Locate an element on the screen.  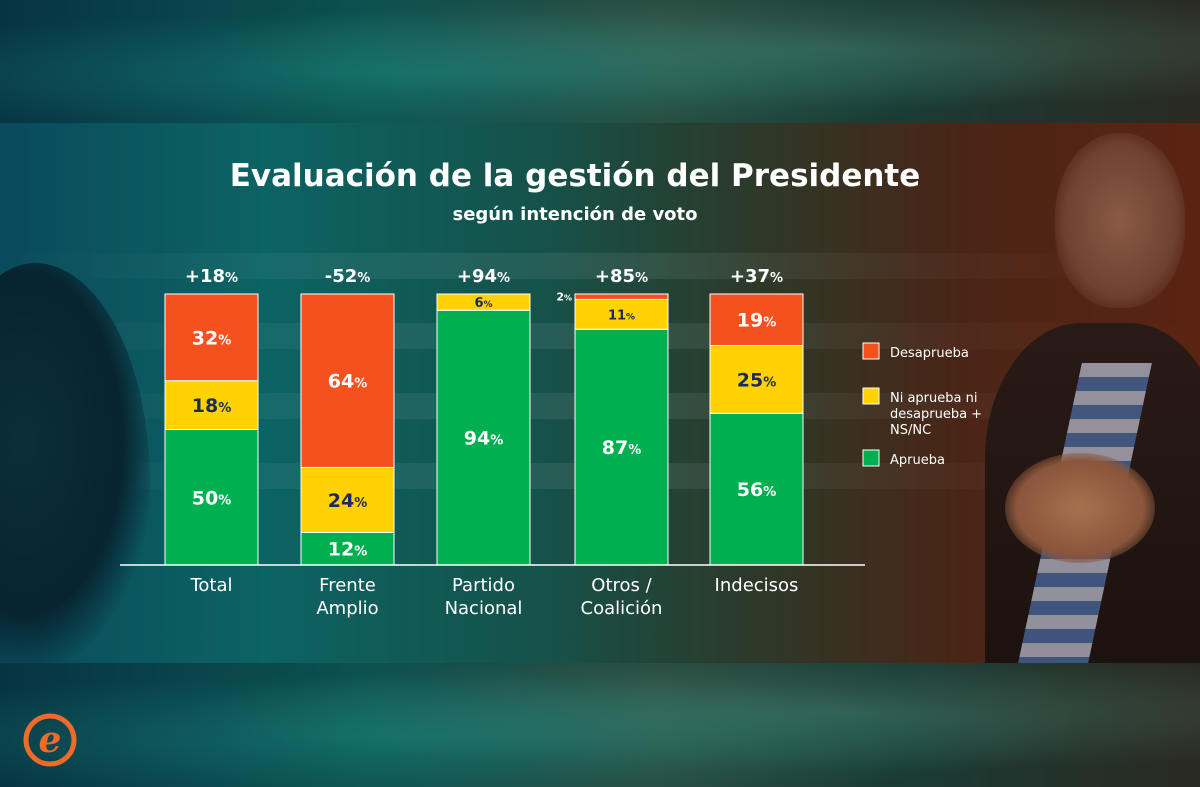
category-label: Indecisos is located at coordinates (757, 585).